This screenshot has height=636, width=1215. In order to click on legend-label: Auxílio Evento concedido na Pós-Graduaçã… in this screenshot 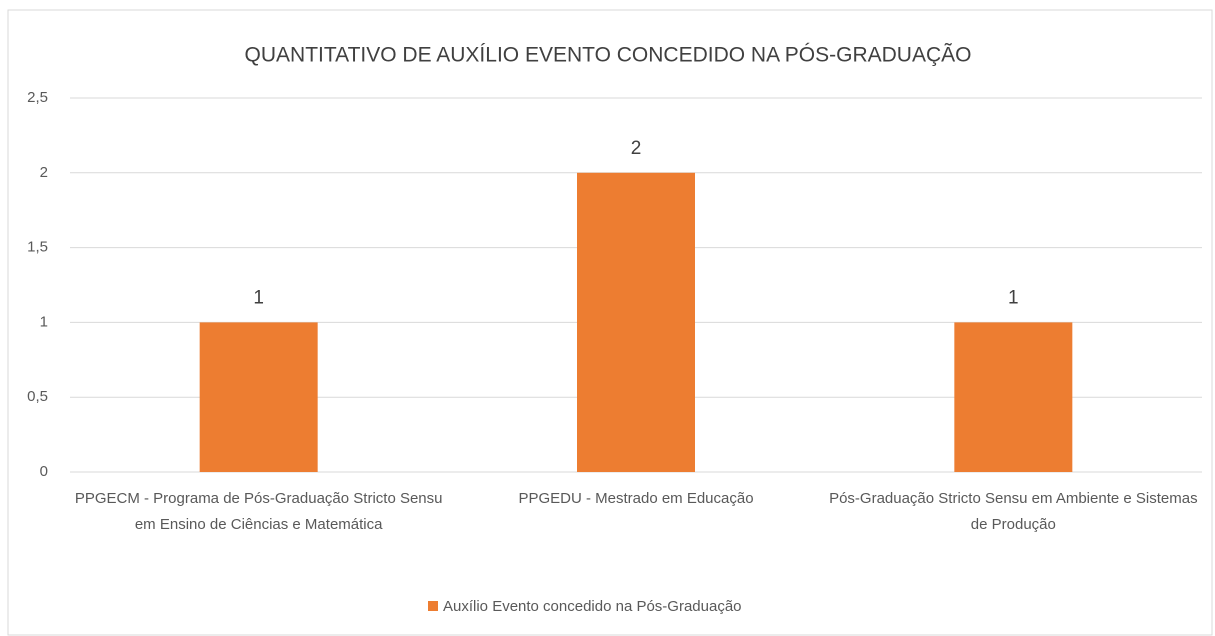, I will do `click(592, 606)`.